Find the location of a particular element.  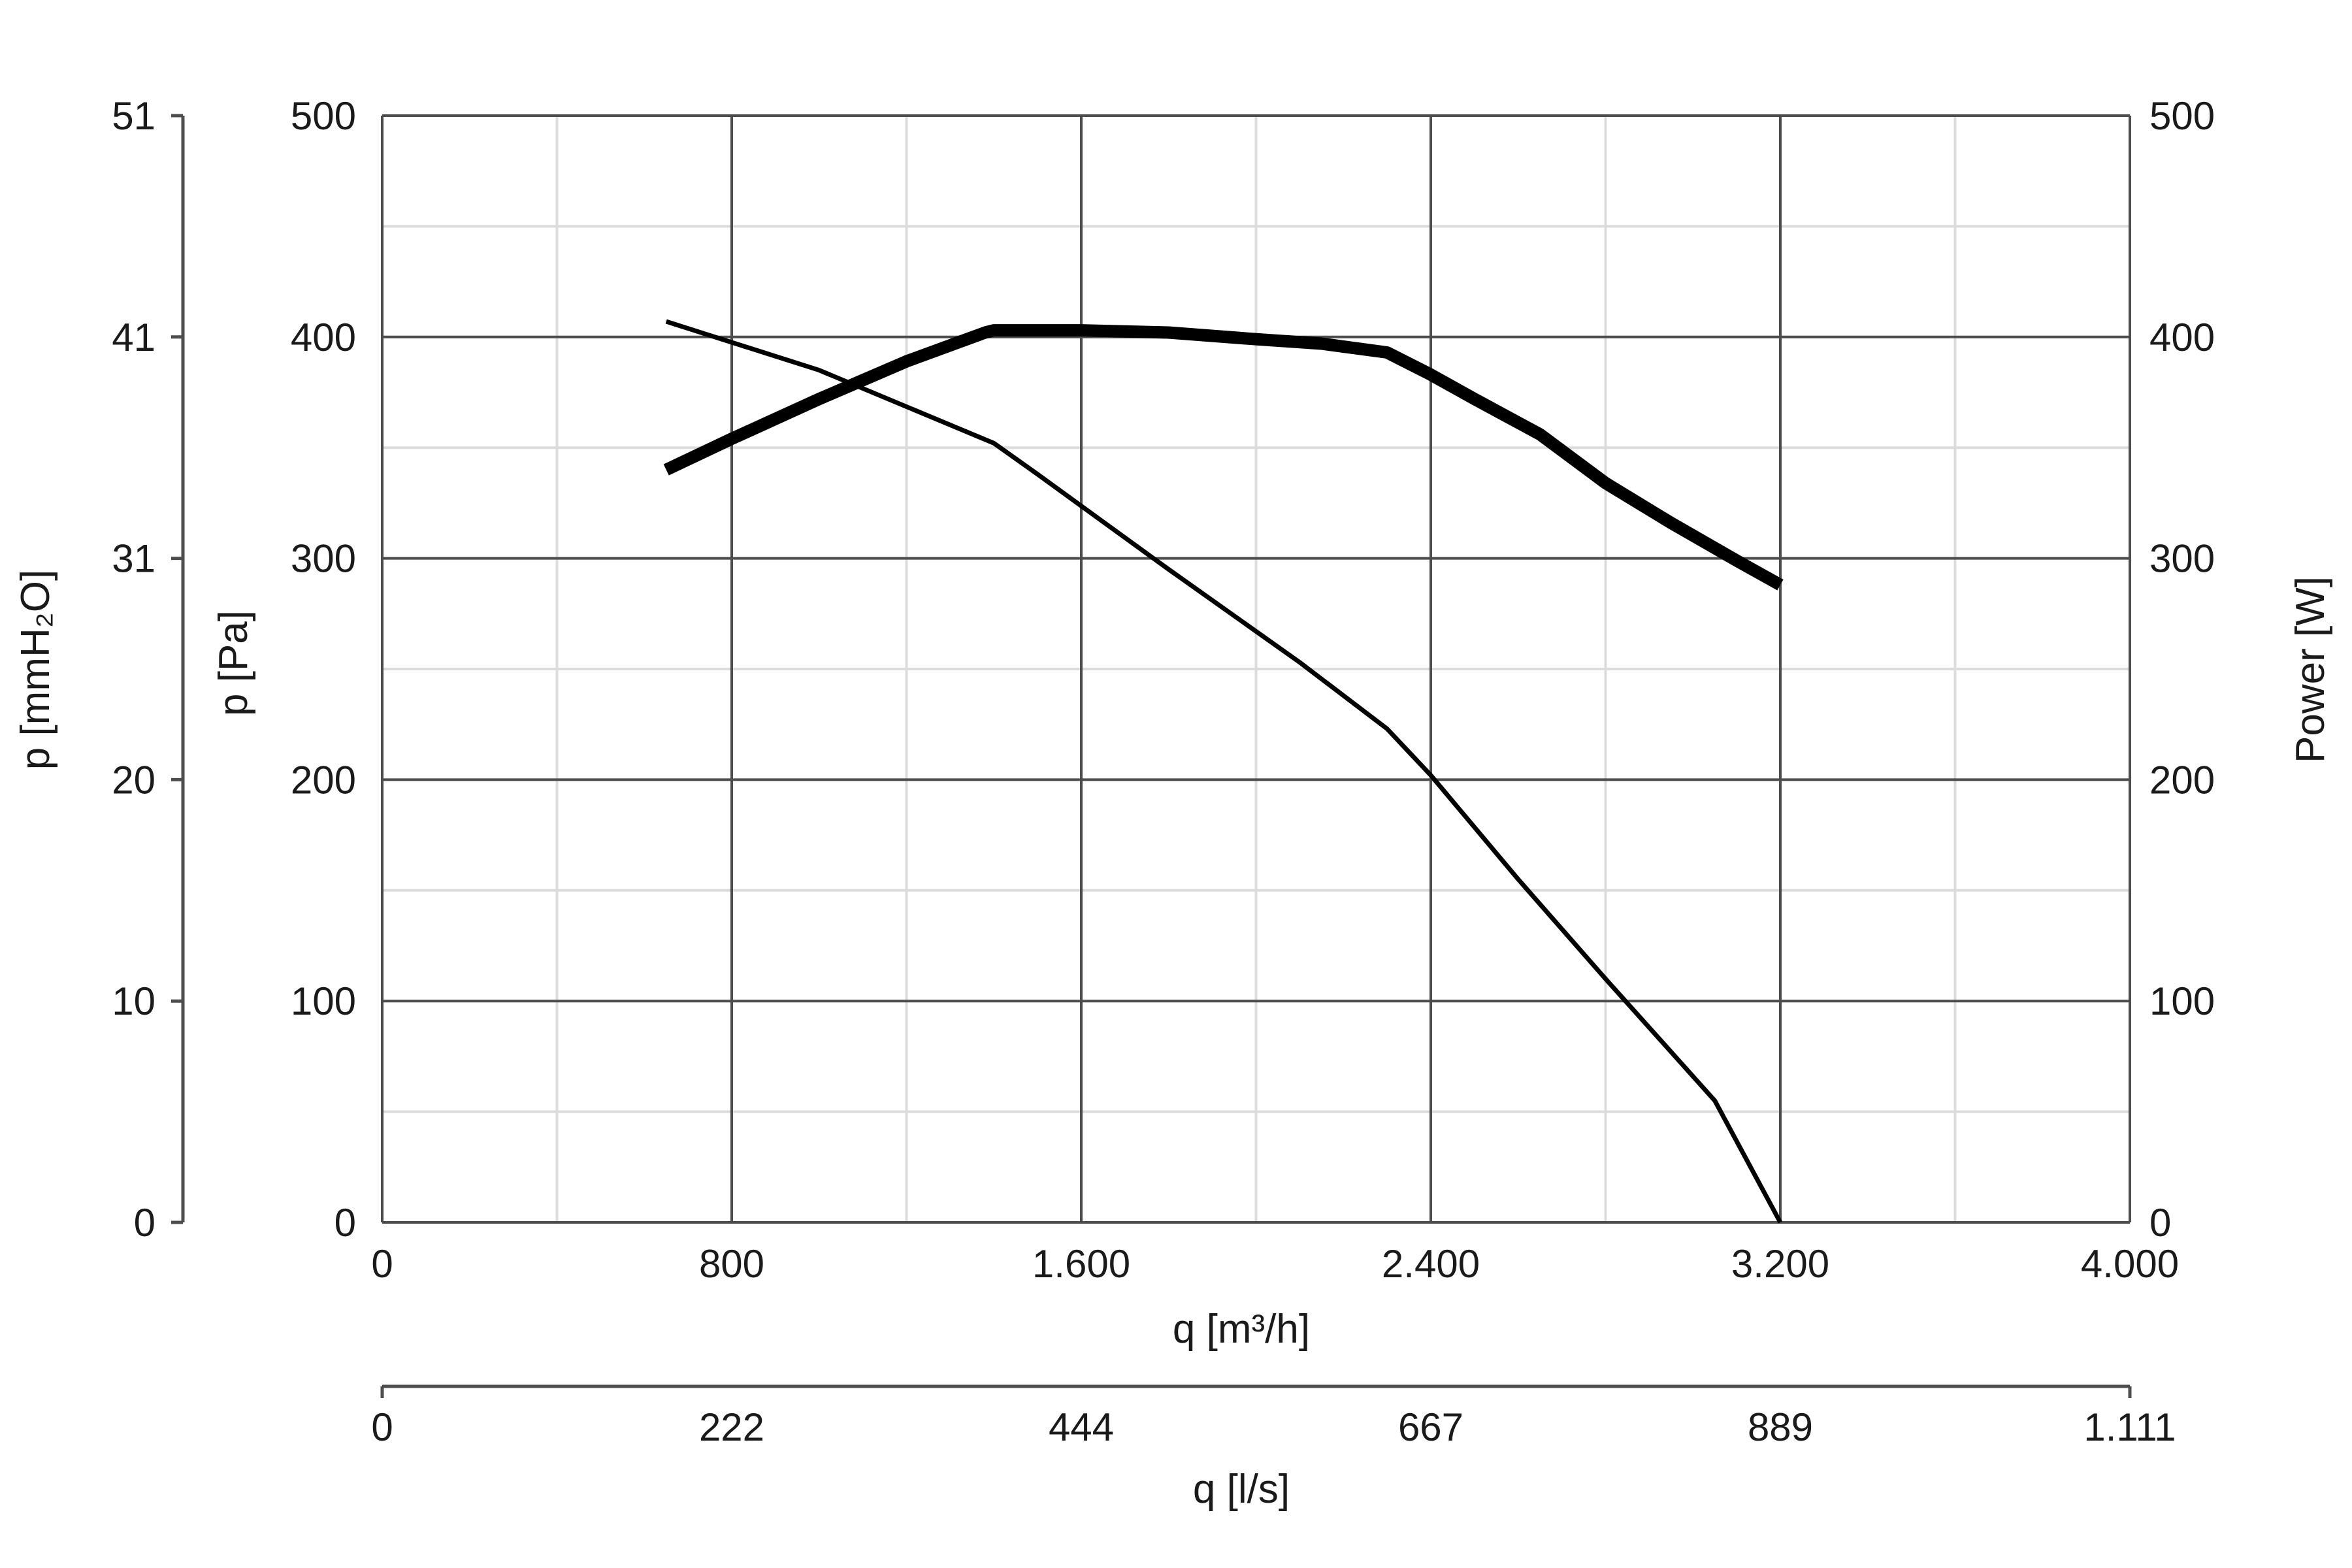

x-tick-label: 4.000 is located at coordinates (2130, 1264).